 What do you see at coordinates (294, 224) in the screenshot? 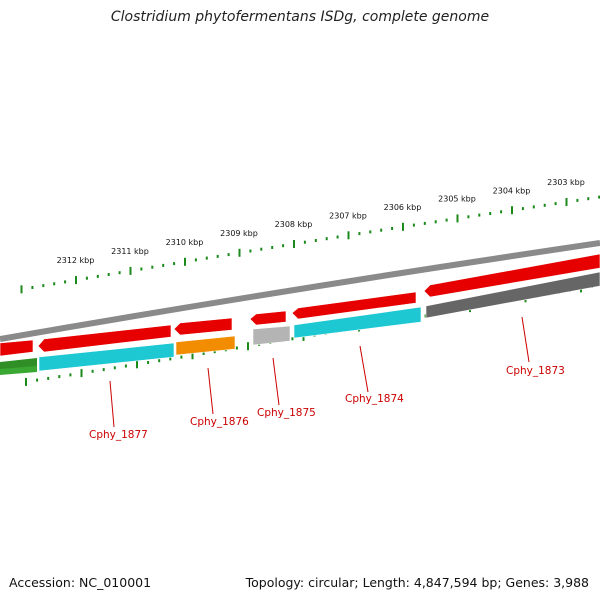
I see `kbp-tick-label: 2308 kbp` at bounding box center [294, 224].